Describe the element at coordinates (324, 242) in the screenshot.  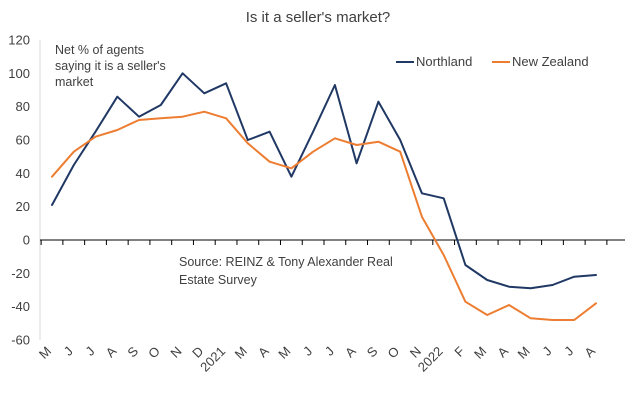
I see `x-tick-marks` at that location.